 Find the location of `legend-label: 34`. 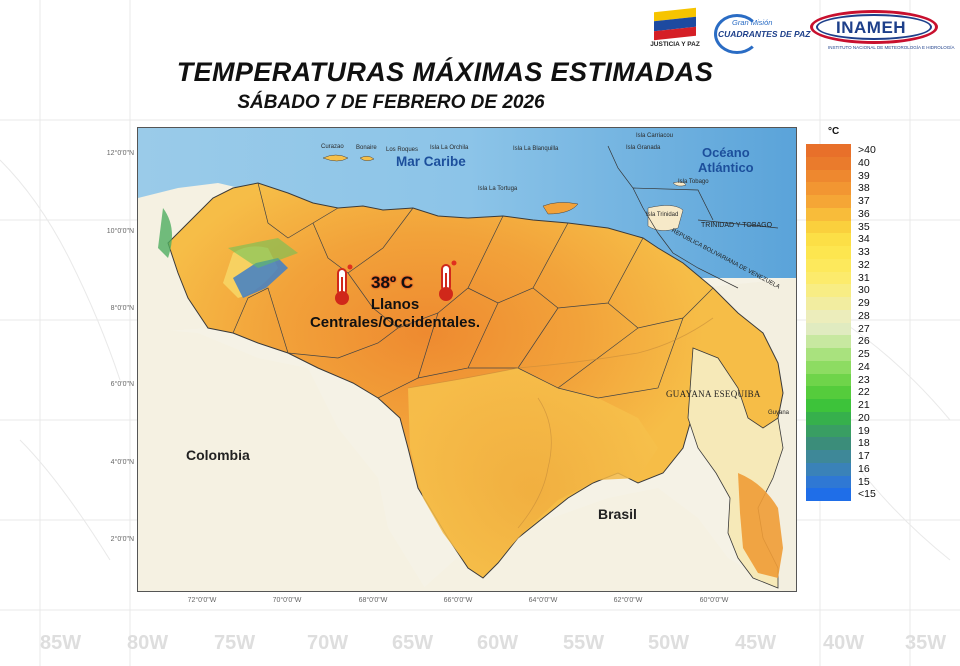

legend-label: 34 is located at coordinates (864, 239).